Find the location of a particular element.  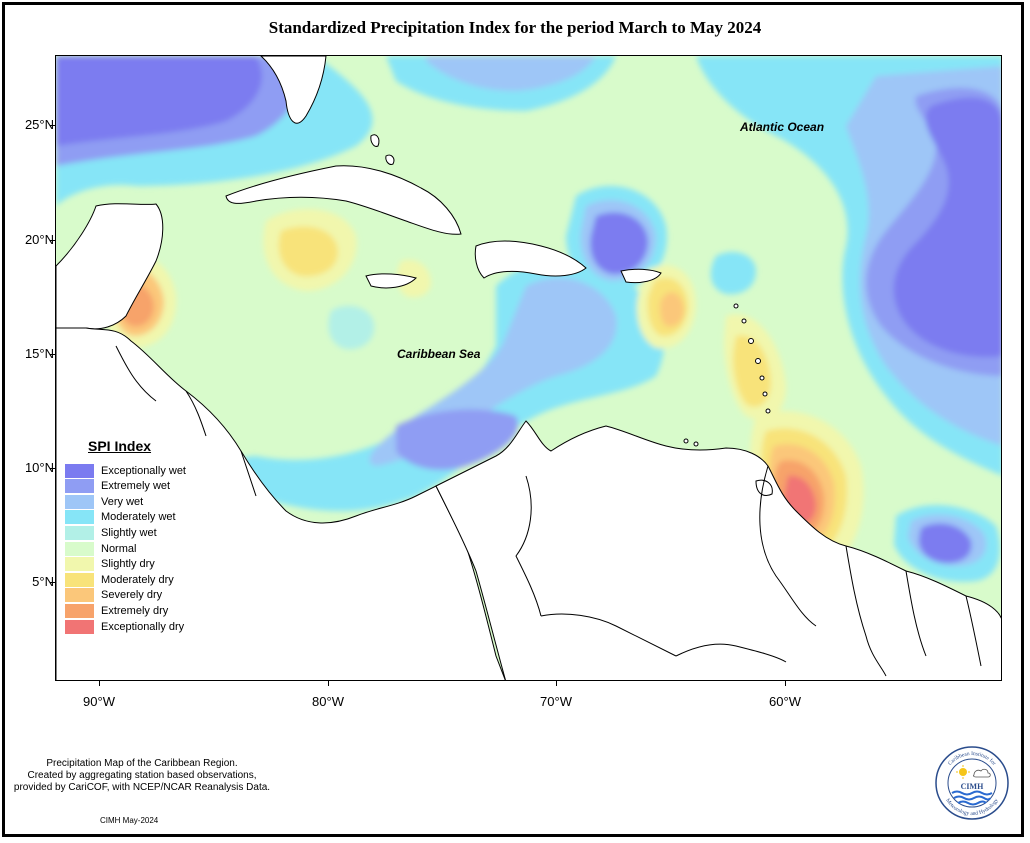

legend-item: Slightly wet is located at coordinates (111, 532).